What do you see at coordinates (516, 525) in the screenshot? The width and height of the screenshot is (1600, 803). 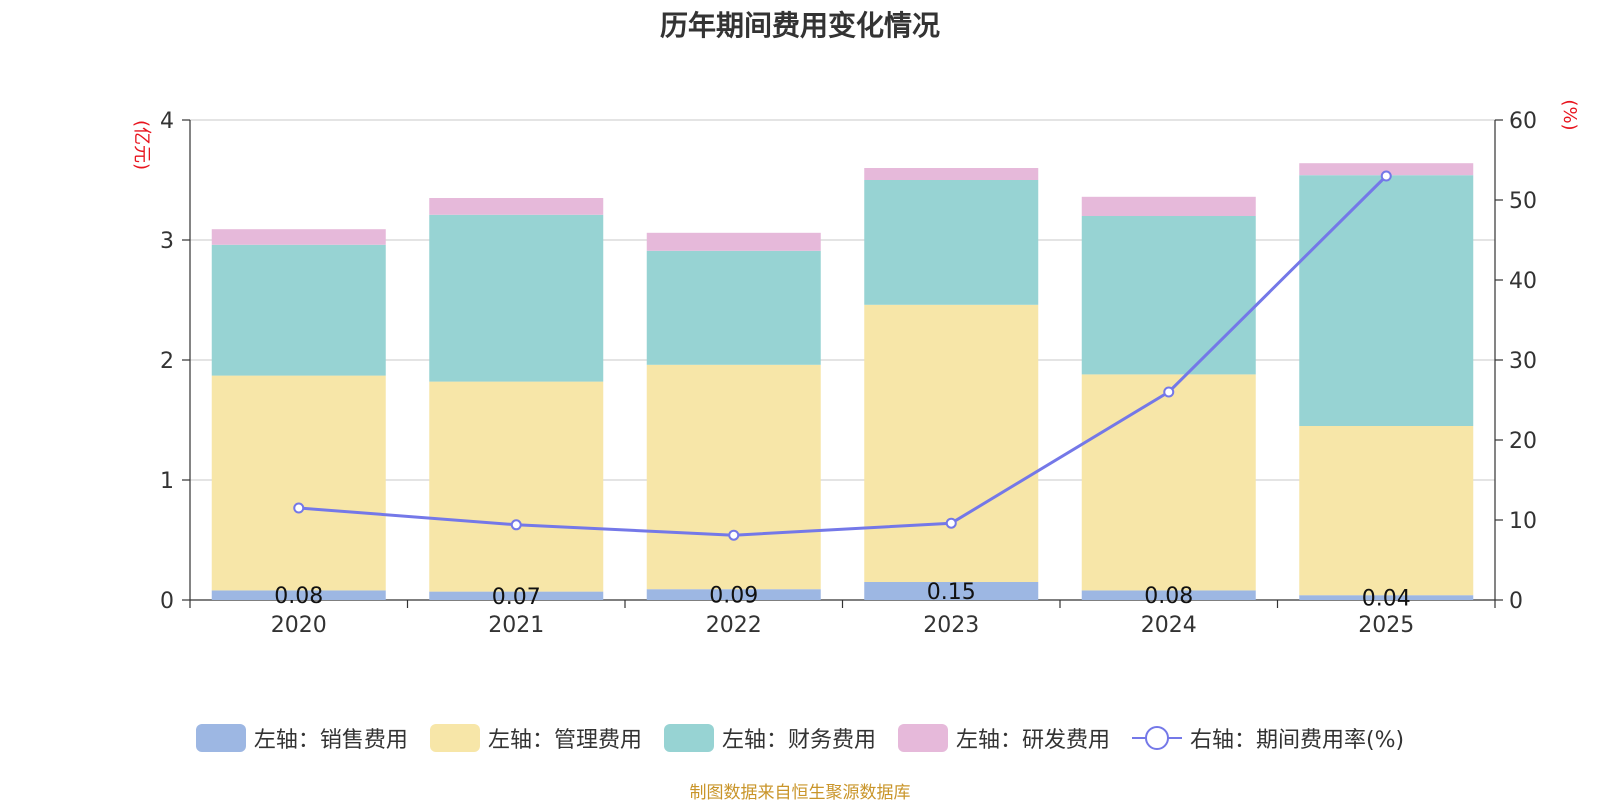 I see `expense-rate-point-2021` at bounding box center [516, 525].